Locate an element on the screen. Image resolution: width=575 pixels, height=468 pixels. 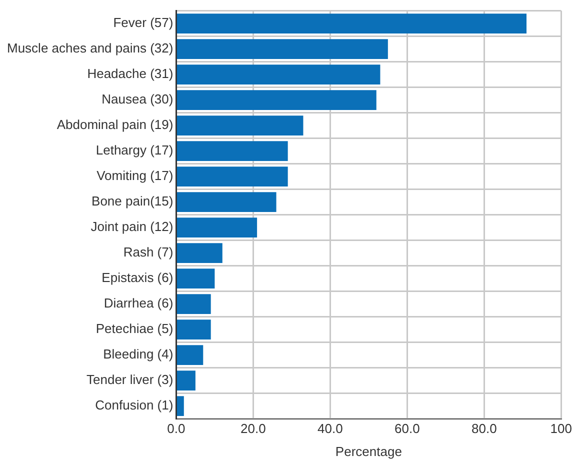
x-tick-label: 80.0 is located at coordinates (484, 428).